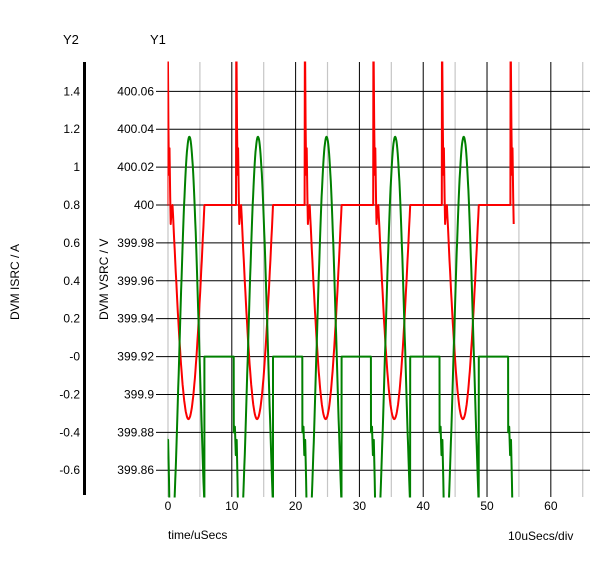 The width and height of the screenshot is (600, 563). What do you see at coordinates (424, 506) in the screenshot?
I see `x-tick-label: 40` at bounding box center [424, 506].